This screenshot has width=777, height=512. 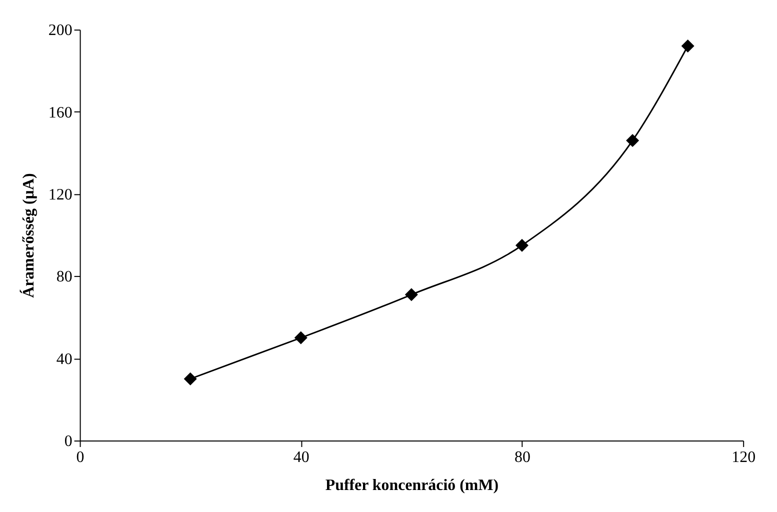 What do you see at coordinates (60, 31) in the screenshot?
I see `y-tick-label: 200` at bounding box center [60, 31].